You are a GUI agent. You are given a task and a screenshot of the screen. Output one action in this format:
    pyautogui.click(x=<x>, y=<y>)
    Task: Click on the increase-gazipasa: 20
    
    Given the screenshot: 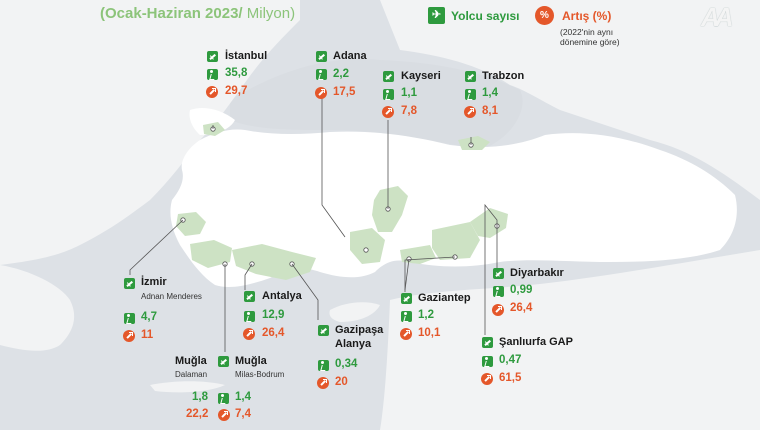 What is the action you would take?
    pyautogui.click(x=341, y=382)
    